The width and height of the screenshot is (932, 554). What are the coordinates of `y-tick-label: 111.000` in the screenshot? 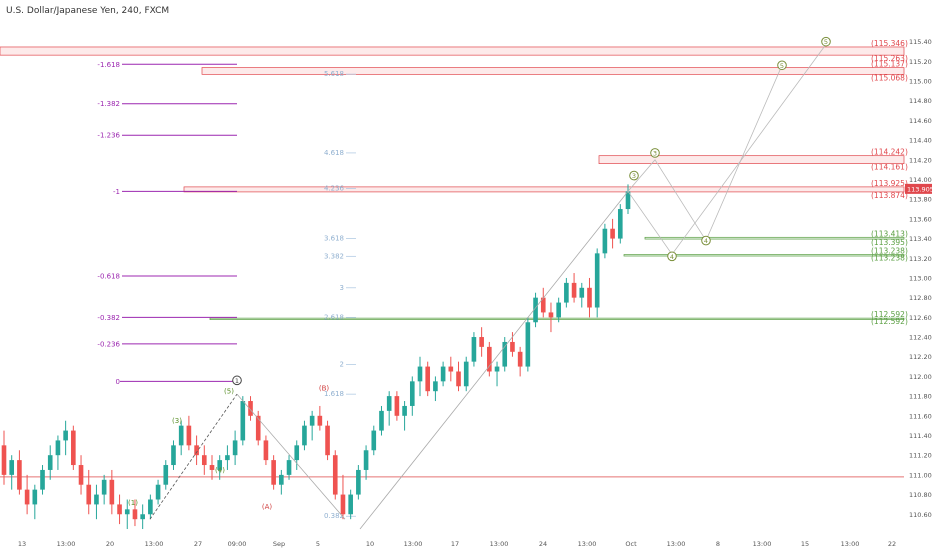 It's located at (920, 475).